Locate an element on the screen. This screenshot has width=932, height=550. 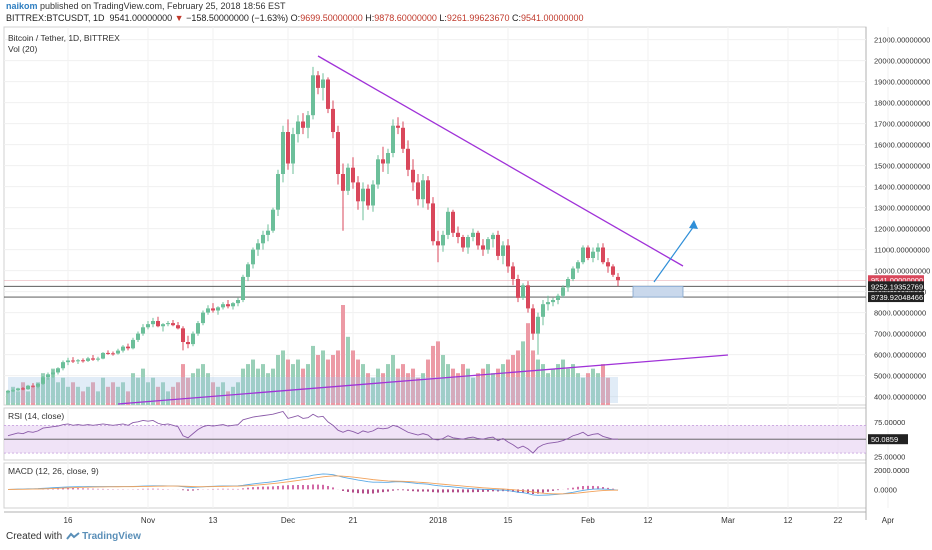
rsi-value-box is located at coordinates (888, 439).